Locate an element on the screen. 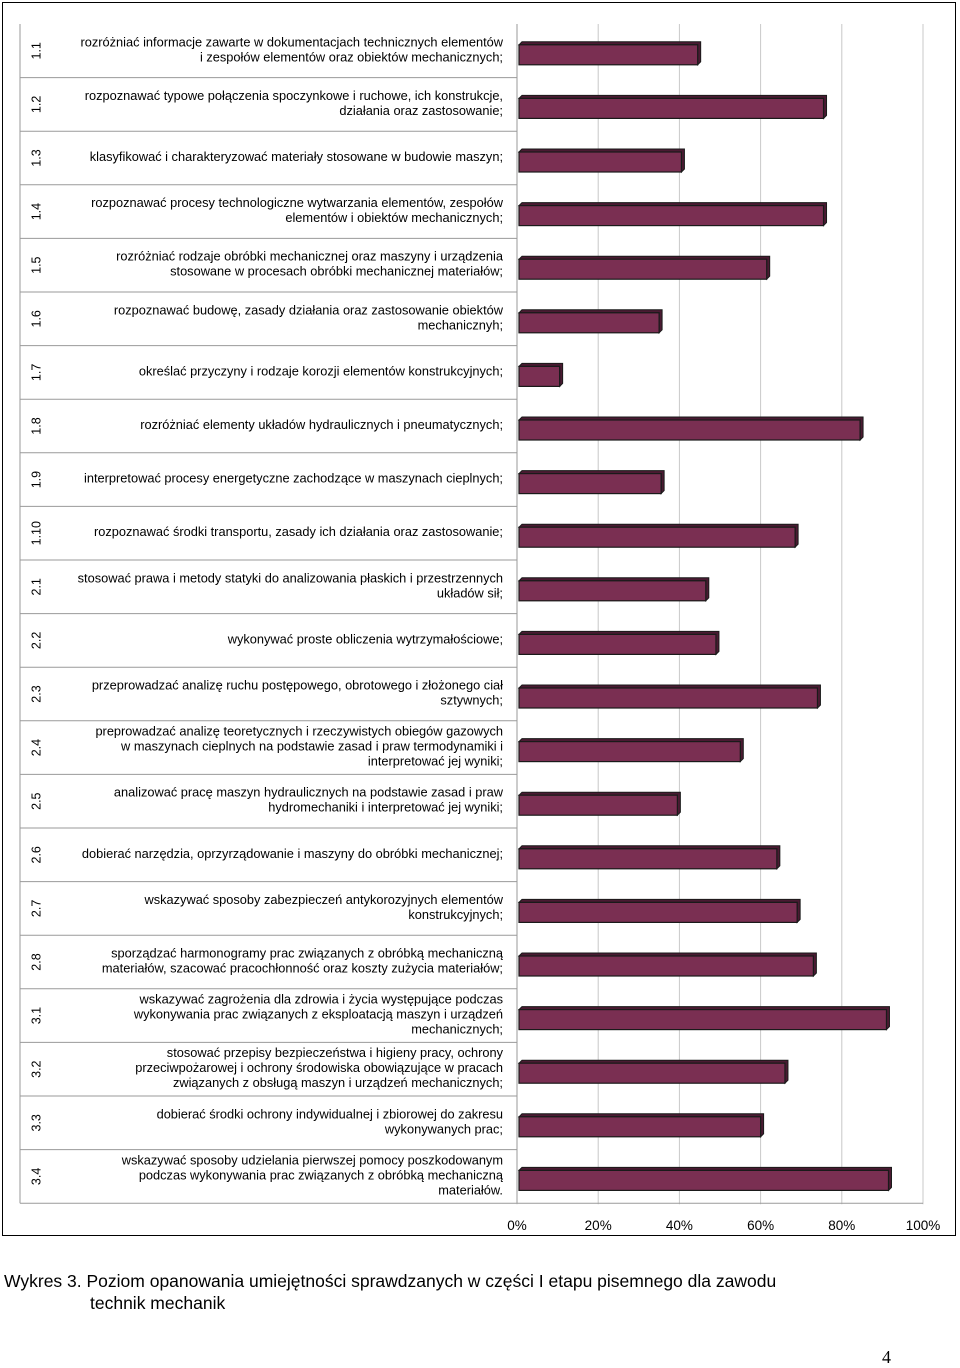 This screenshot has width=960, height=1368. x-tick-label-4: 80% is located at coordinates (841, 1225).